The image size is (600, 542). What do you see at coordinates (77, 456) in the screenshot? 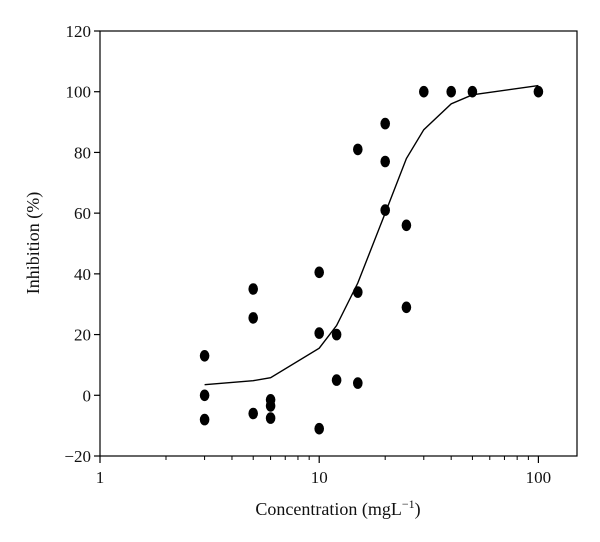
I see `y-tick-label: −20` at bounding box center [77, 456].